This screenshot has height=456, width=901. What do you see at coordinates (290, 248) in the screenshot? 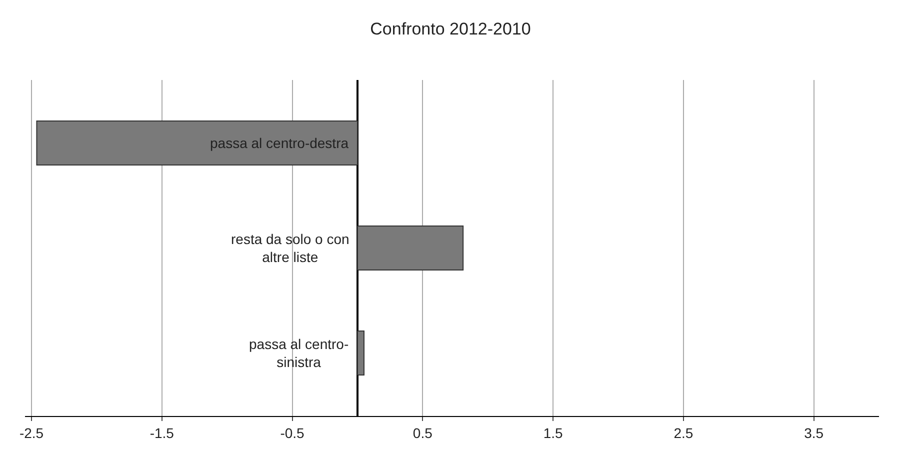
I see `y-tick-label: resta da solo o con altre liste` at bounding box center [290, 248].